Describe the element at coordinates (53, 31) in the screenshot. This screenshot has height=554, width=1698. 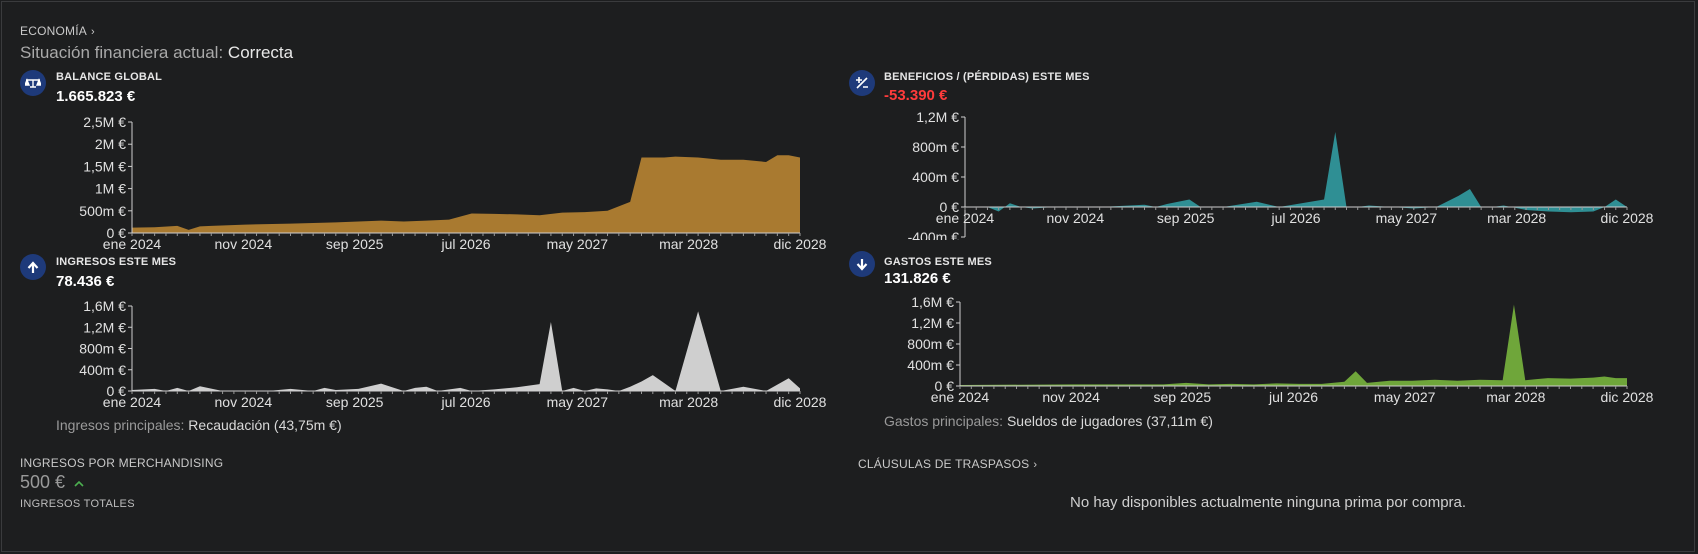
I see `breadcrumb-link: ECONOMÍA` at that location.